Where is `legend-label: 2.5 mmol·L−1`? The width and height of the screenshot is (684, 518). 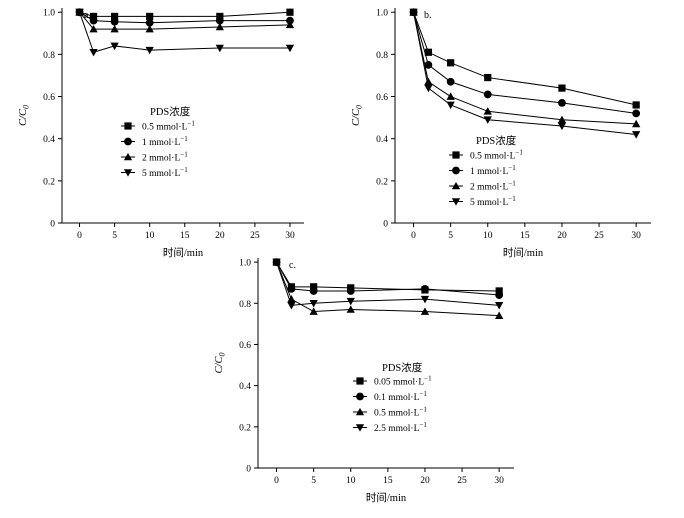
legend-label: 2.5 mmol·L−1 is located at coordinates (400, 427).